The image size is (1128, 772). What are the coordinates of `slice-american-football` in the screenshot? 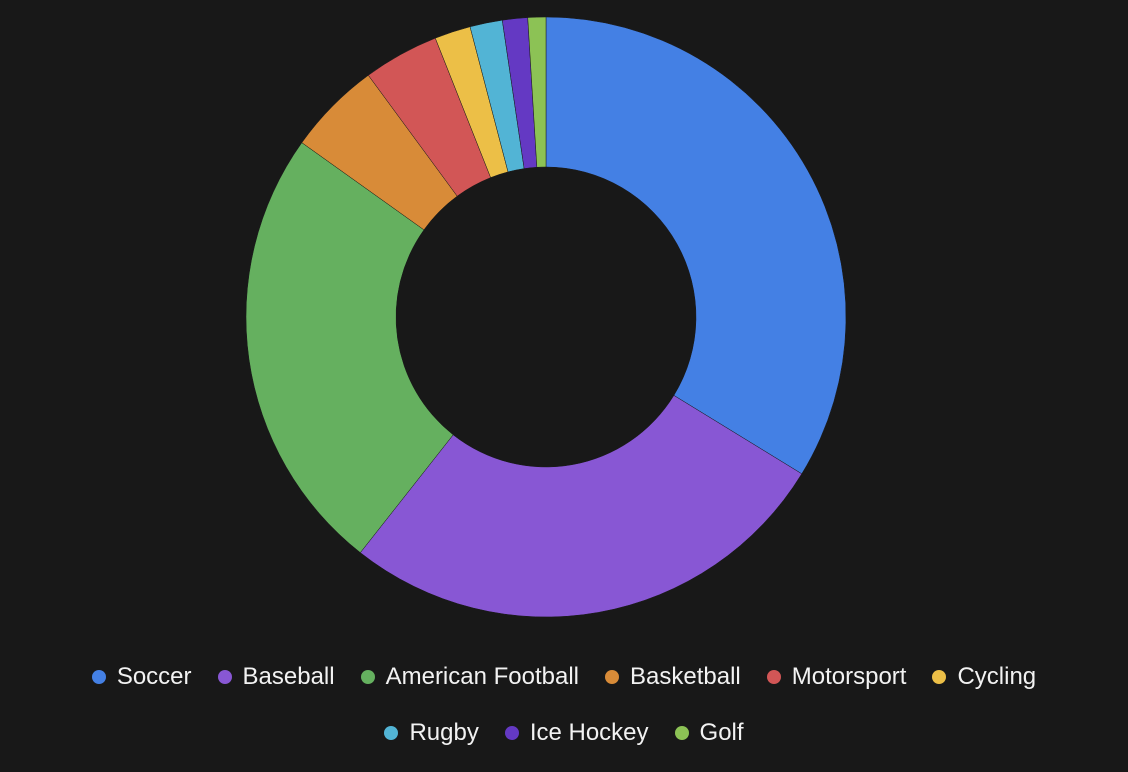 It's located at (349, 347).